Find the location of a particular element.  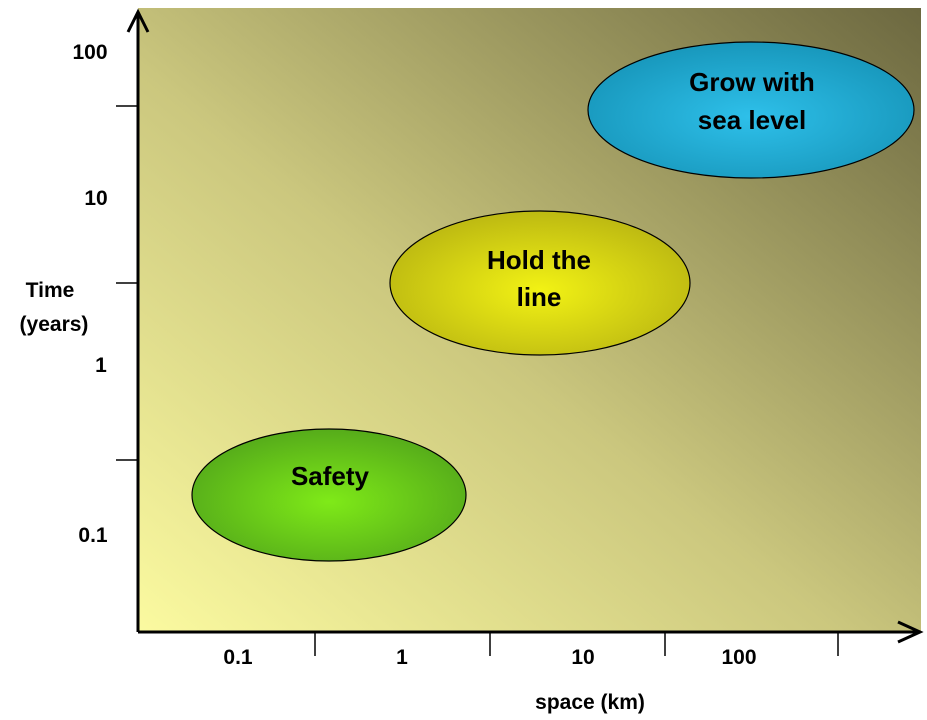

x-axis-label: space (km) is located at coordinates (590, 702).